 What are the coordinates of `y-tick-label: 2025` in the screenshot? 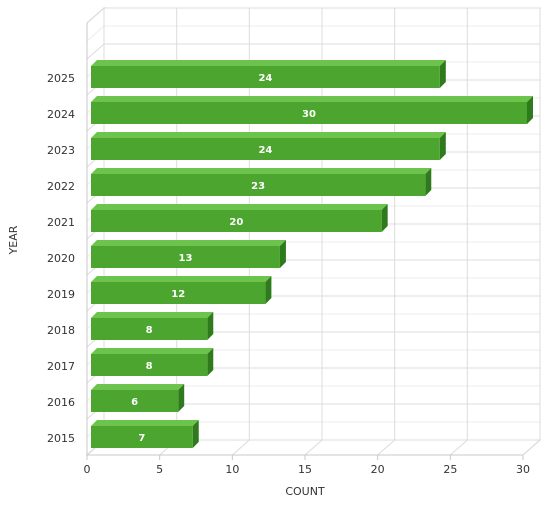 It's located at (61, 78).